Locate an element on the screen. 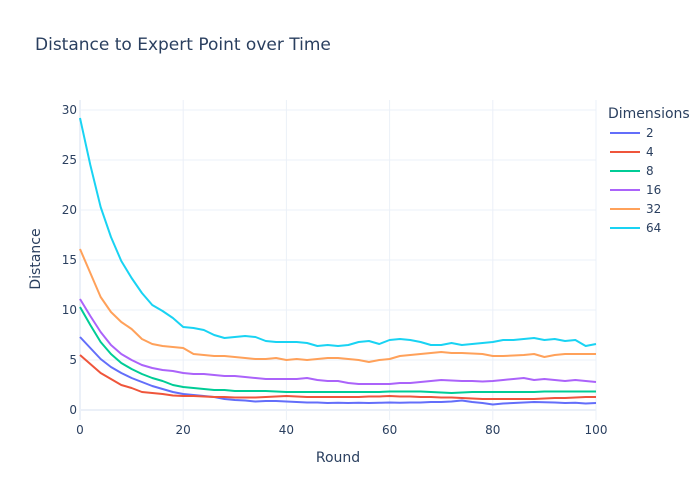 Image resolution: width=700 pixels, height=500 pixels. legend: Dimensions 2 4 8 16 32 64 is located at coordinates (649, 170).